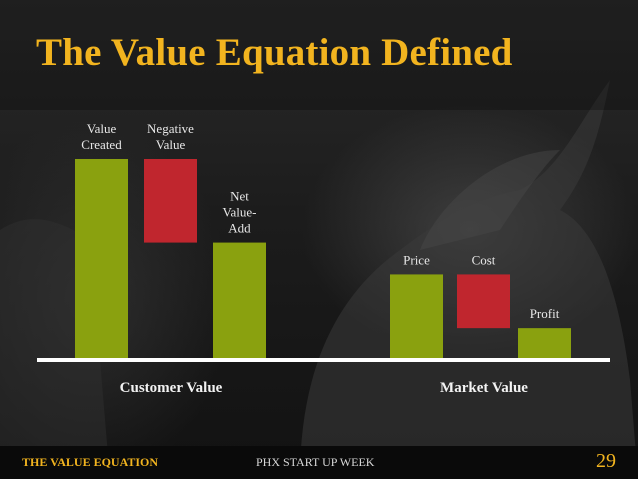  I want to click on slide-title: The Value Equation Defined, so click(274, 52).